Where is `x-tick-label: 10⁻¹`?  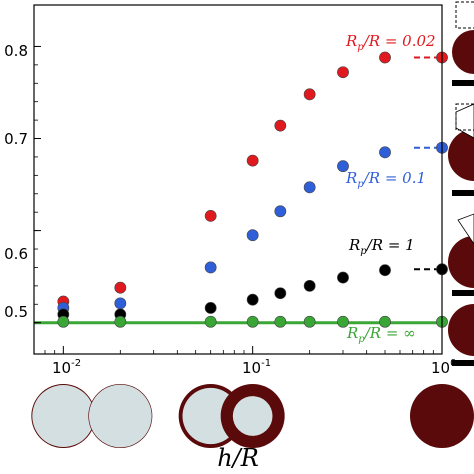
x-tick-label: 10⁻¹ is located at coordinates (256, 367).